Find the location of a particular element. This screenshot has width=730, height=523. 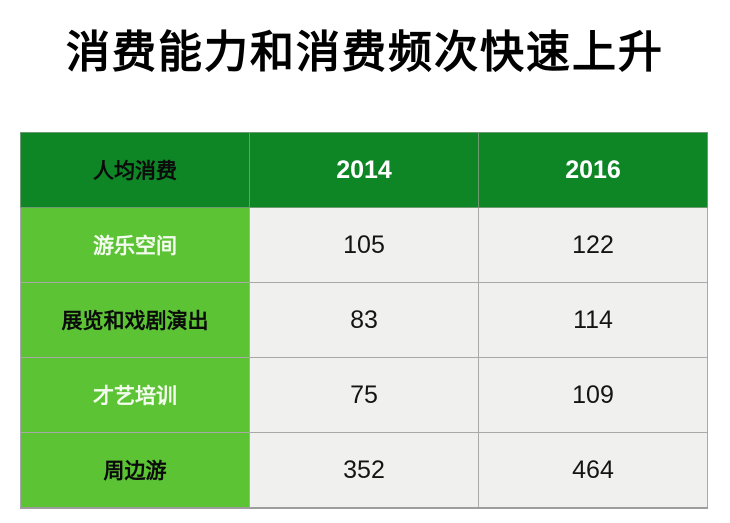

value-cell: 109 is located at coordinates (593, 395).